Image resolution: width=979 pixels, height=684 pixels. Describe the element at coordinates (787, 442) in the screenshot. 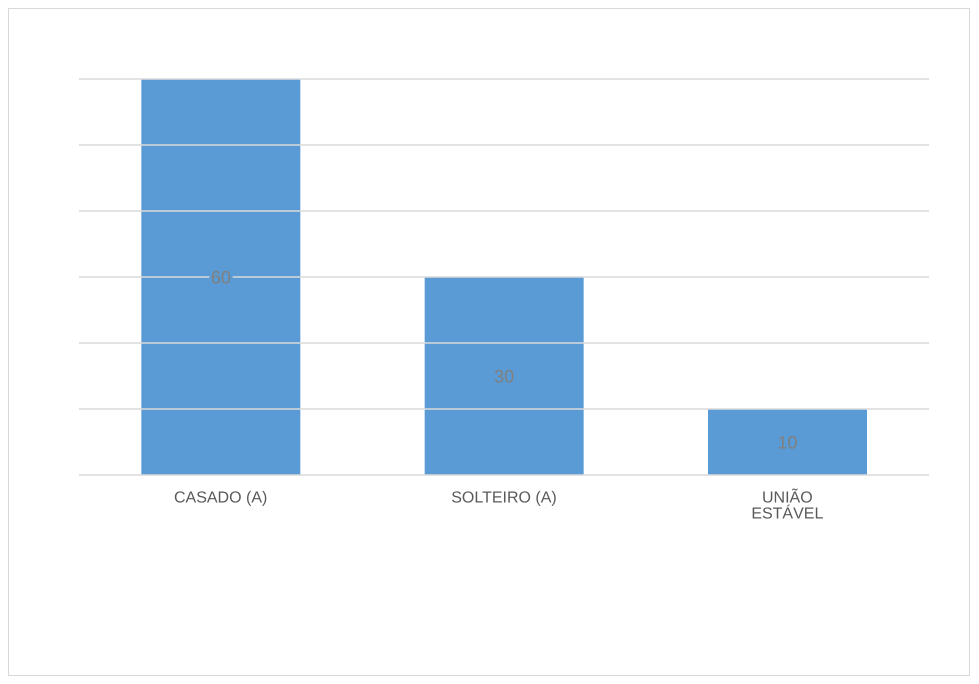

I see `data-label: 10` at that location.